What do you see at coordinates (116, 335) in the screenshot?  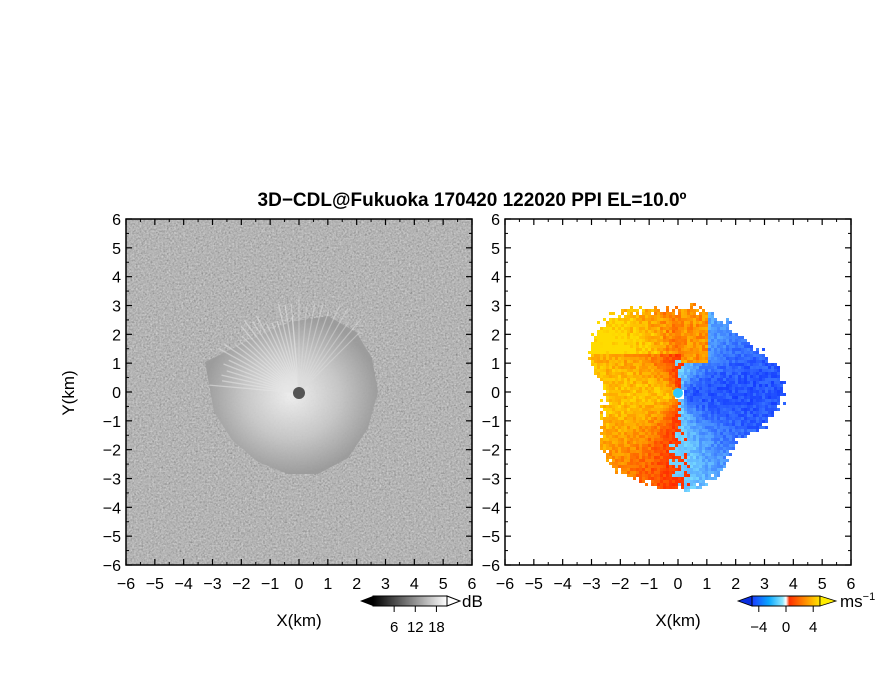 I see `y-tick-label: 2` at bounding box center [116, 335].